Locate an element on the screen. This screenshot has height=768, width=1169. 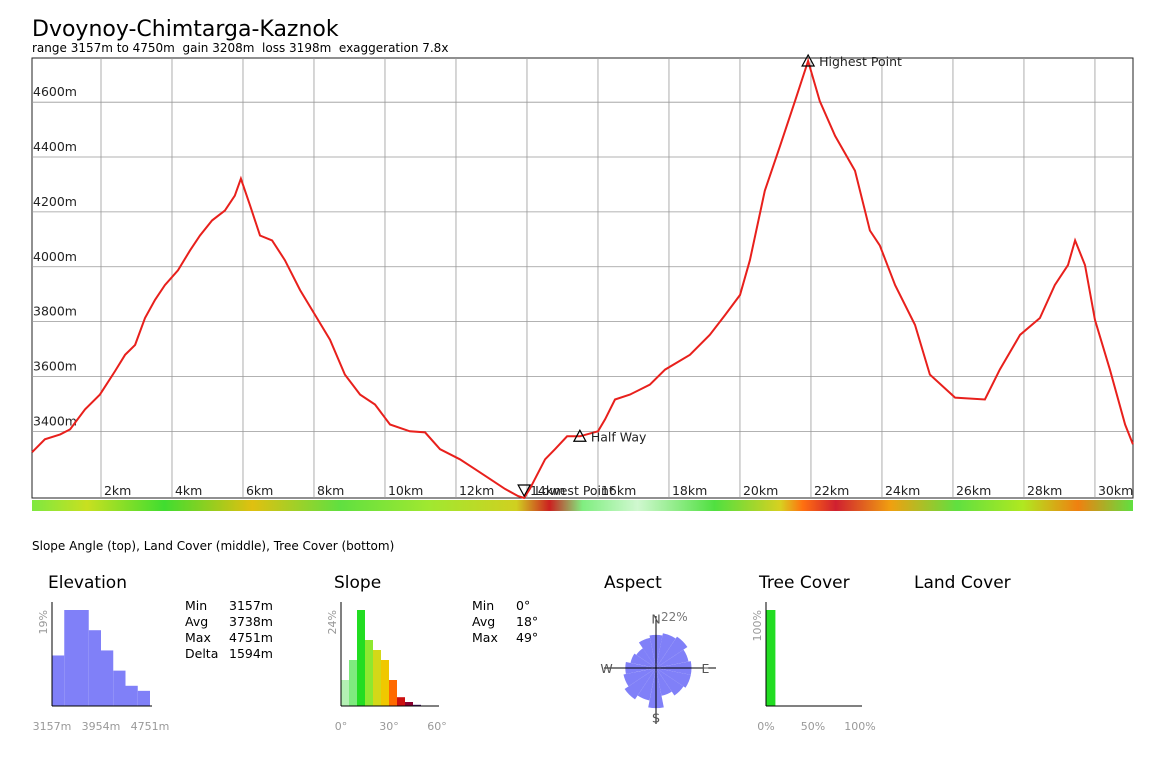
x-tick-label: 0% is located at coordinates (765, 726).